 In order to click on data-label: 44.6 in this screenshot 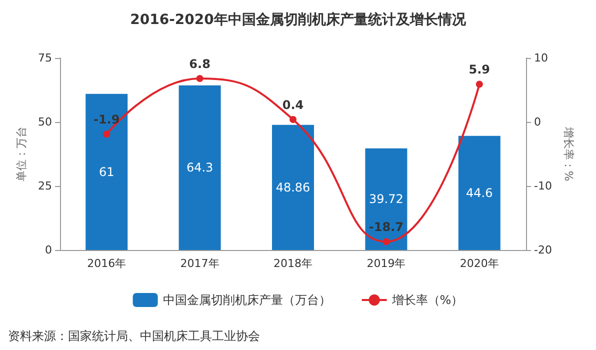, I will do `click(479, 193)`.